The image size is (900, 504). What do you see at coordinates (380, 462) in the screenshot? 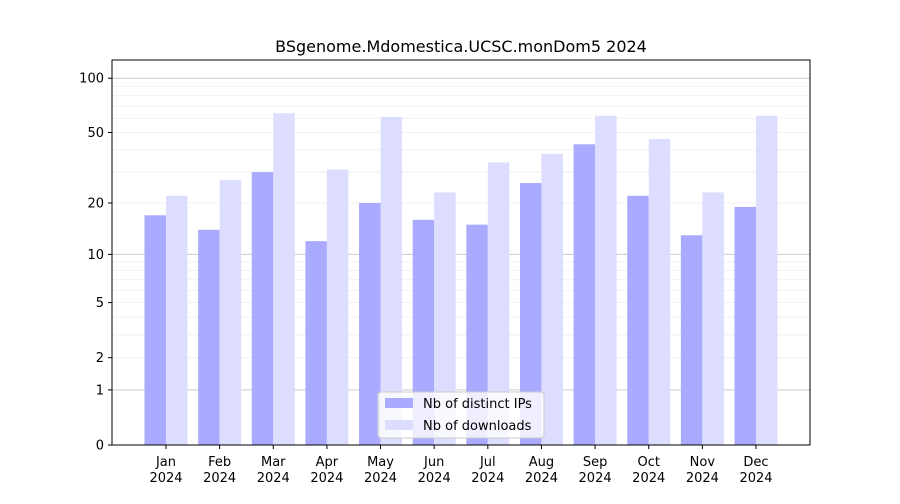
I see `x-tick-label: May` at bounding box center [380, 462].